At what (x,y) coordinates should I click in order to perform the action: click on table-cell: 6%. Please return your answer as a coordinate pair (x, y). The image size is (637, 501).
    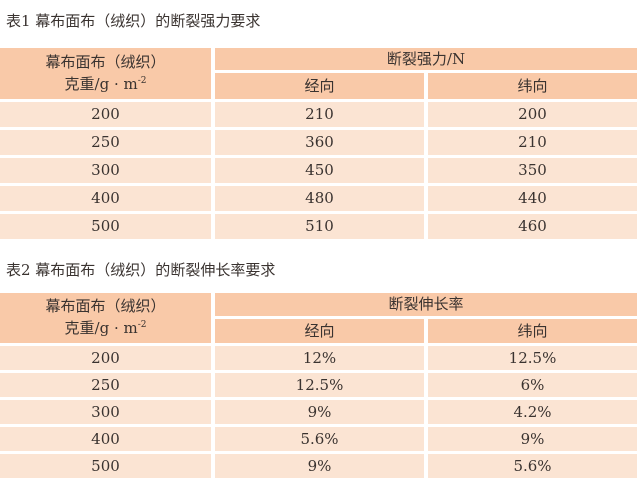
    Looking at the image, I should click on (532, 385).